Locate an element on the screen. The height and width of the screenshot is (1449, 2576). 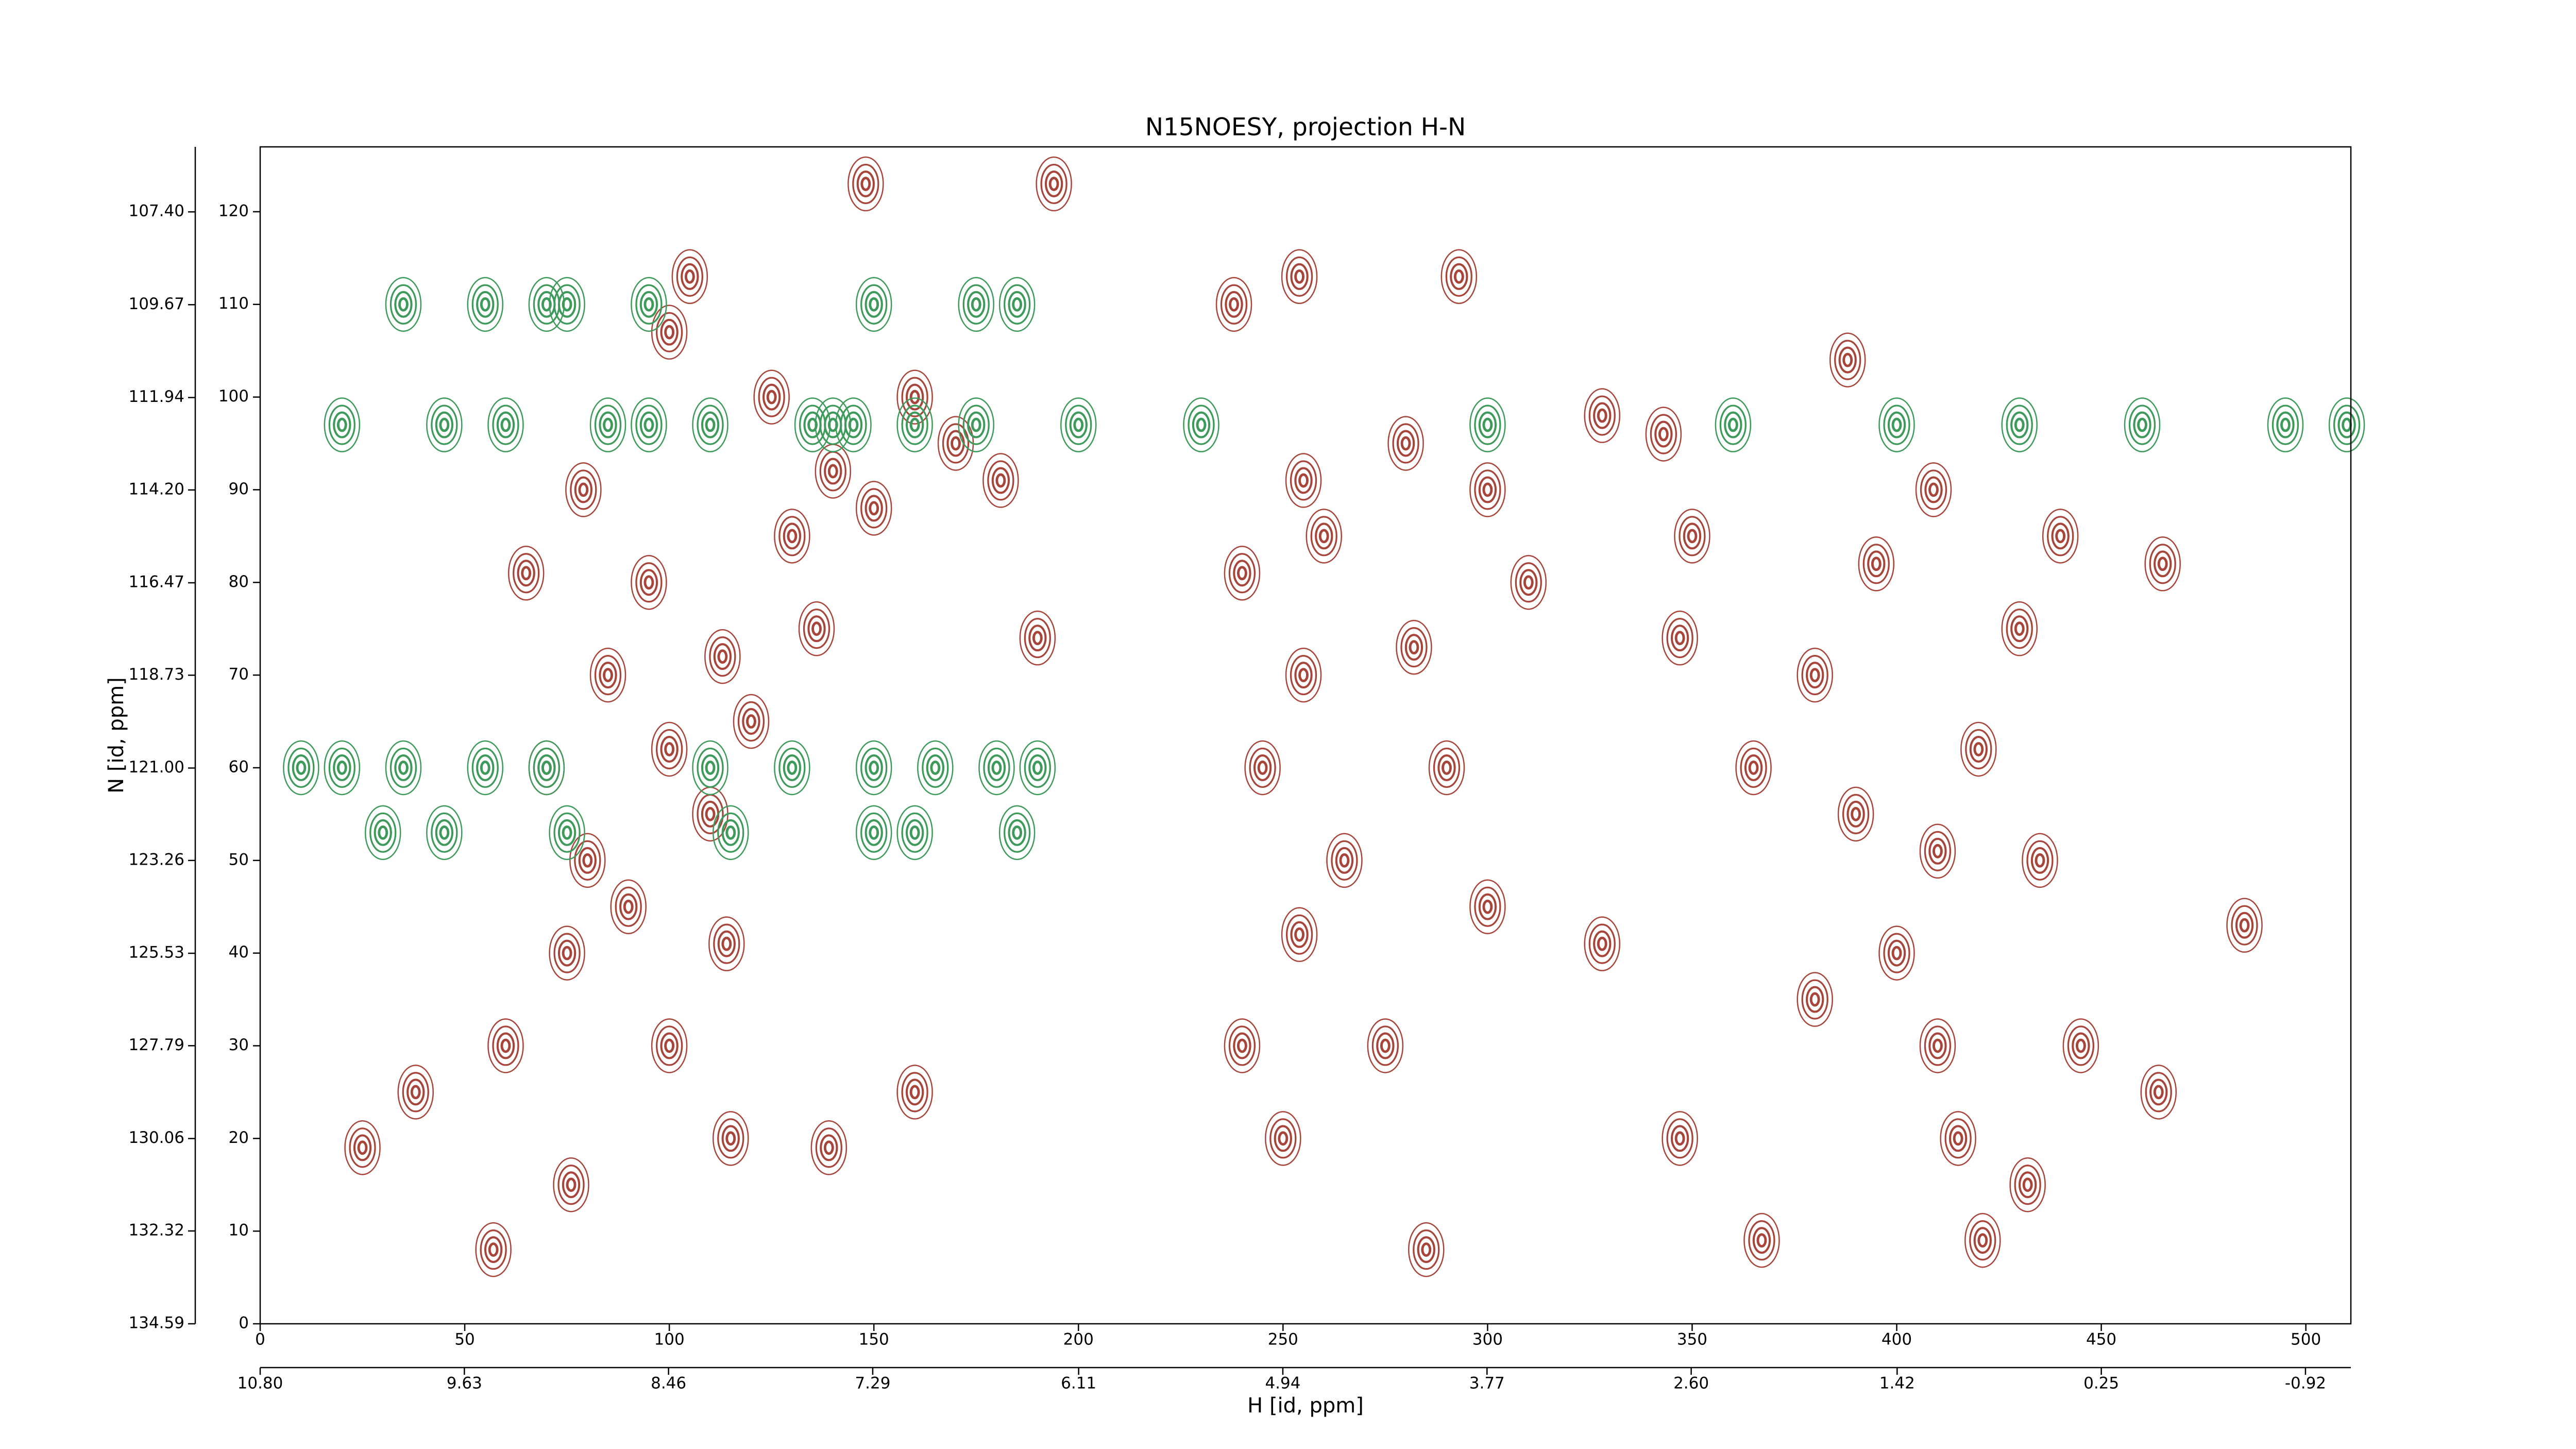
x-axis-label: H [id, ppm] is located at coordinates (1305, 1406).